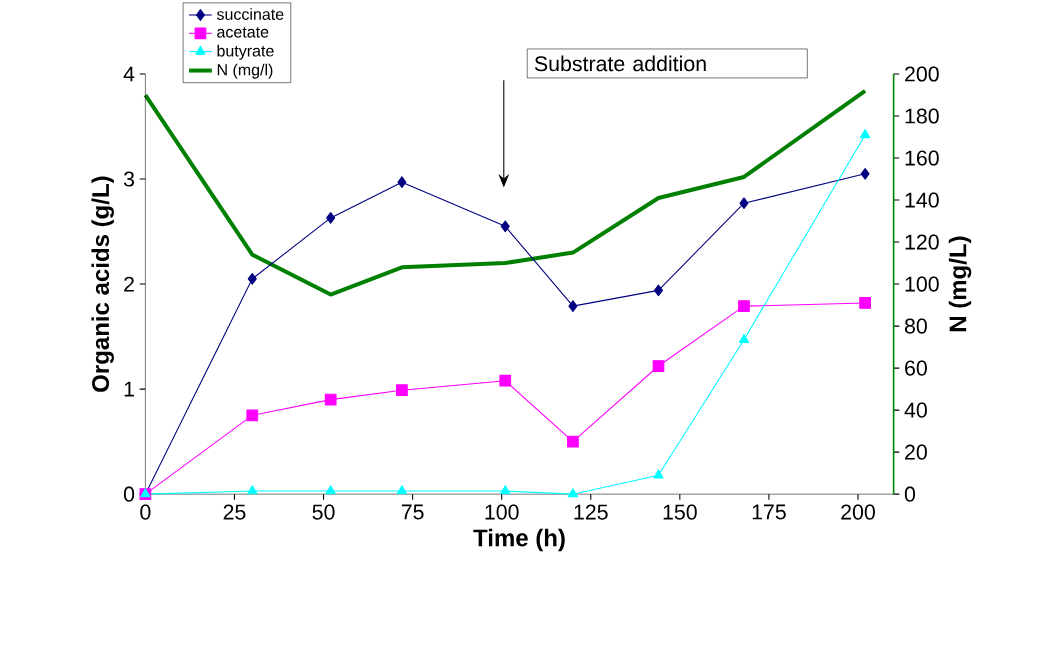 The image size is (1043, 656). Describe the element at coordinates (769, 512) in the screenshot. I see `x-tick-label: 175` at that location.